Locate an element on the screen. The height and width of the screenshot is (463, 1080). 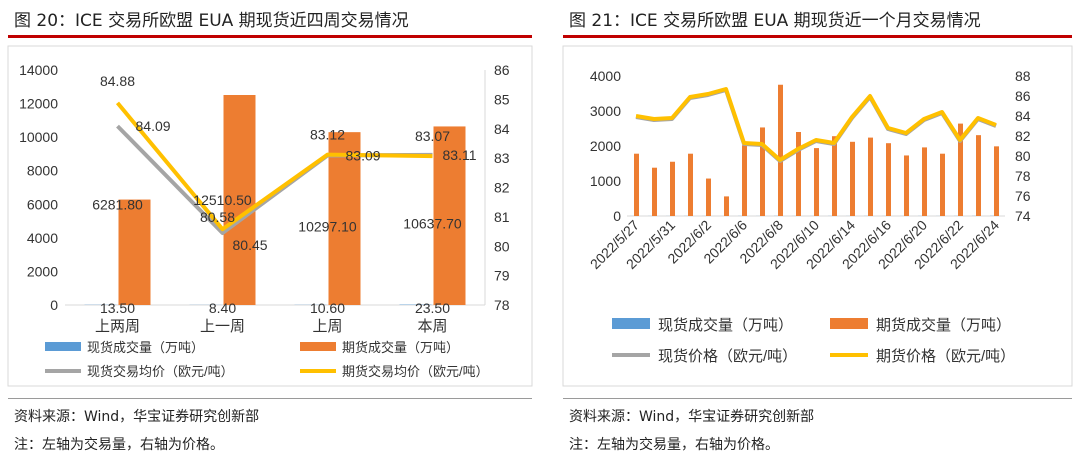
legend-label: 现货交易均价（欧元/吨） is located at coordinates (160, 371).